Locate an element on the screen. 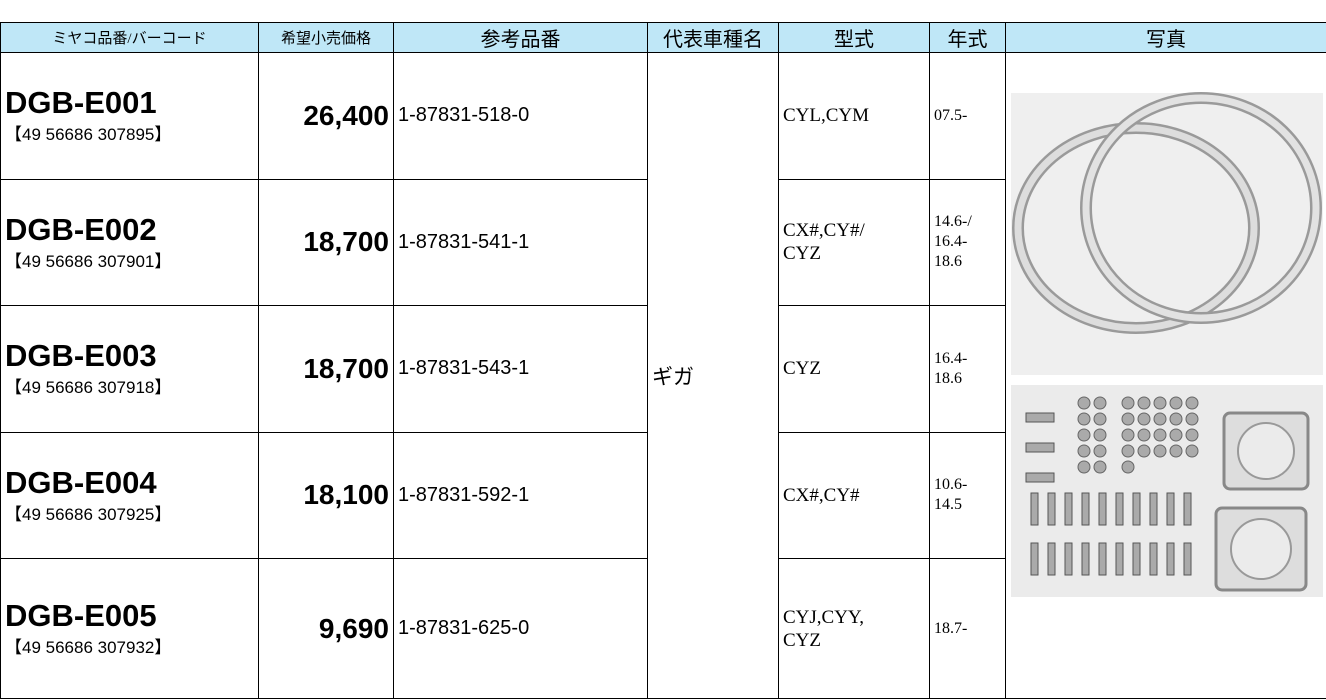 The width and height of the screenshot is (1326, 700). ref-number: 1-87831-541-1 is located at coordinates (520, 242).